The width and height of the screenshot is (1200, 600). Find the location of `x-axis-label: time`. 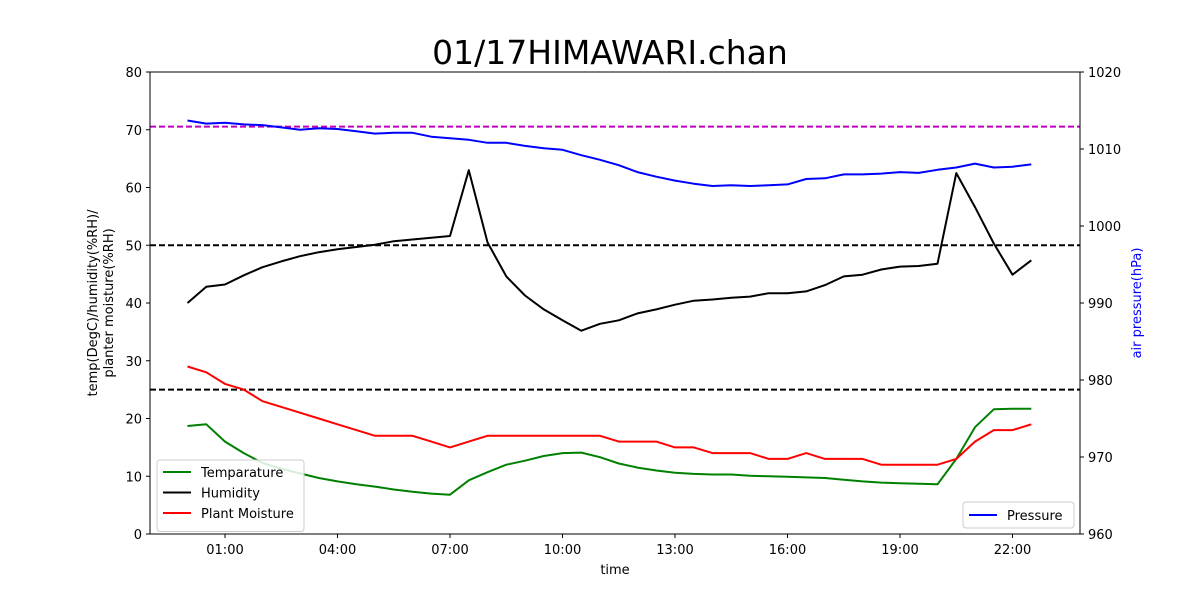

x-axis-label: time is located at coordinates (614, 570).